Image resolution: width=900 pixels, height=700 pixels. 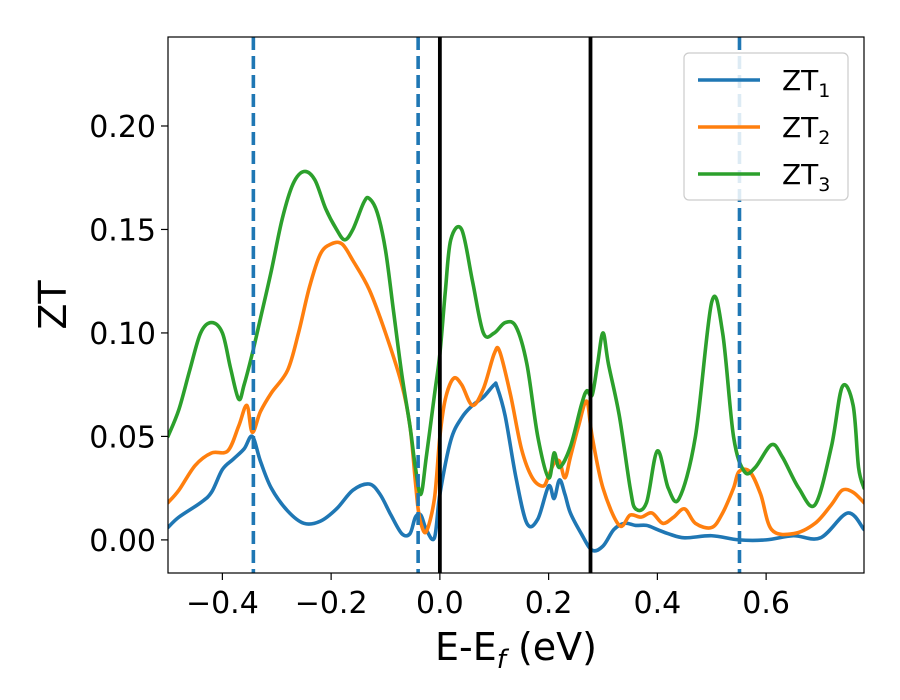 What do you see at coordinates (122, 127) in the screenshot?
I see `y-tick-label: 0.20` at bounding box center [122, 127].